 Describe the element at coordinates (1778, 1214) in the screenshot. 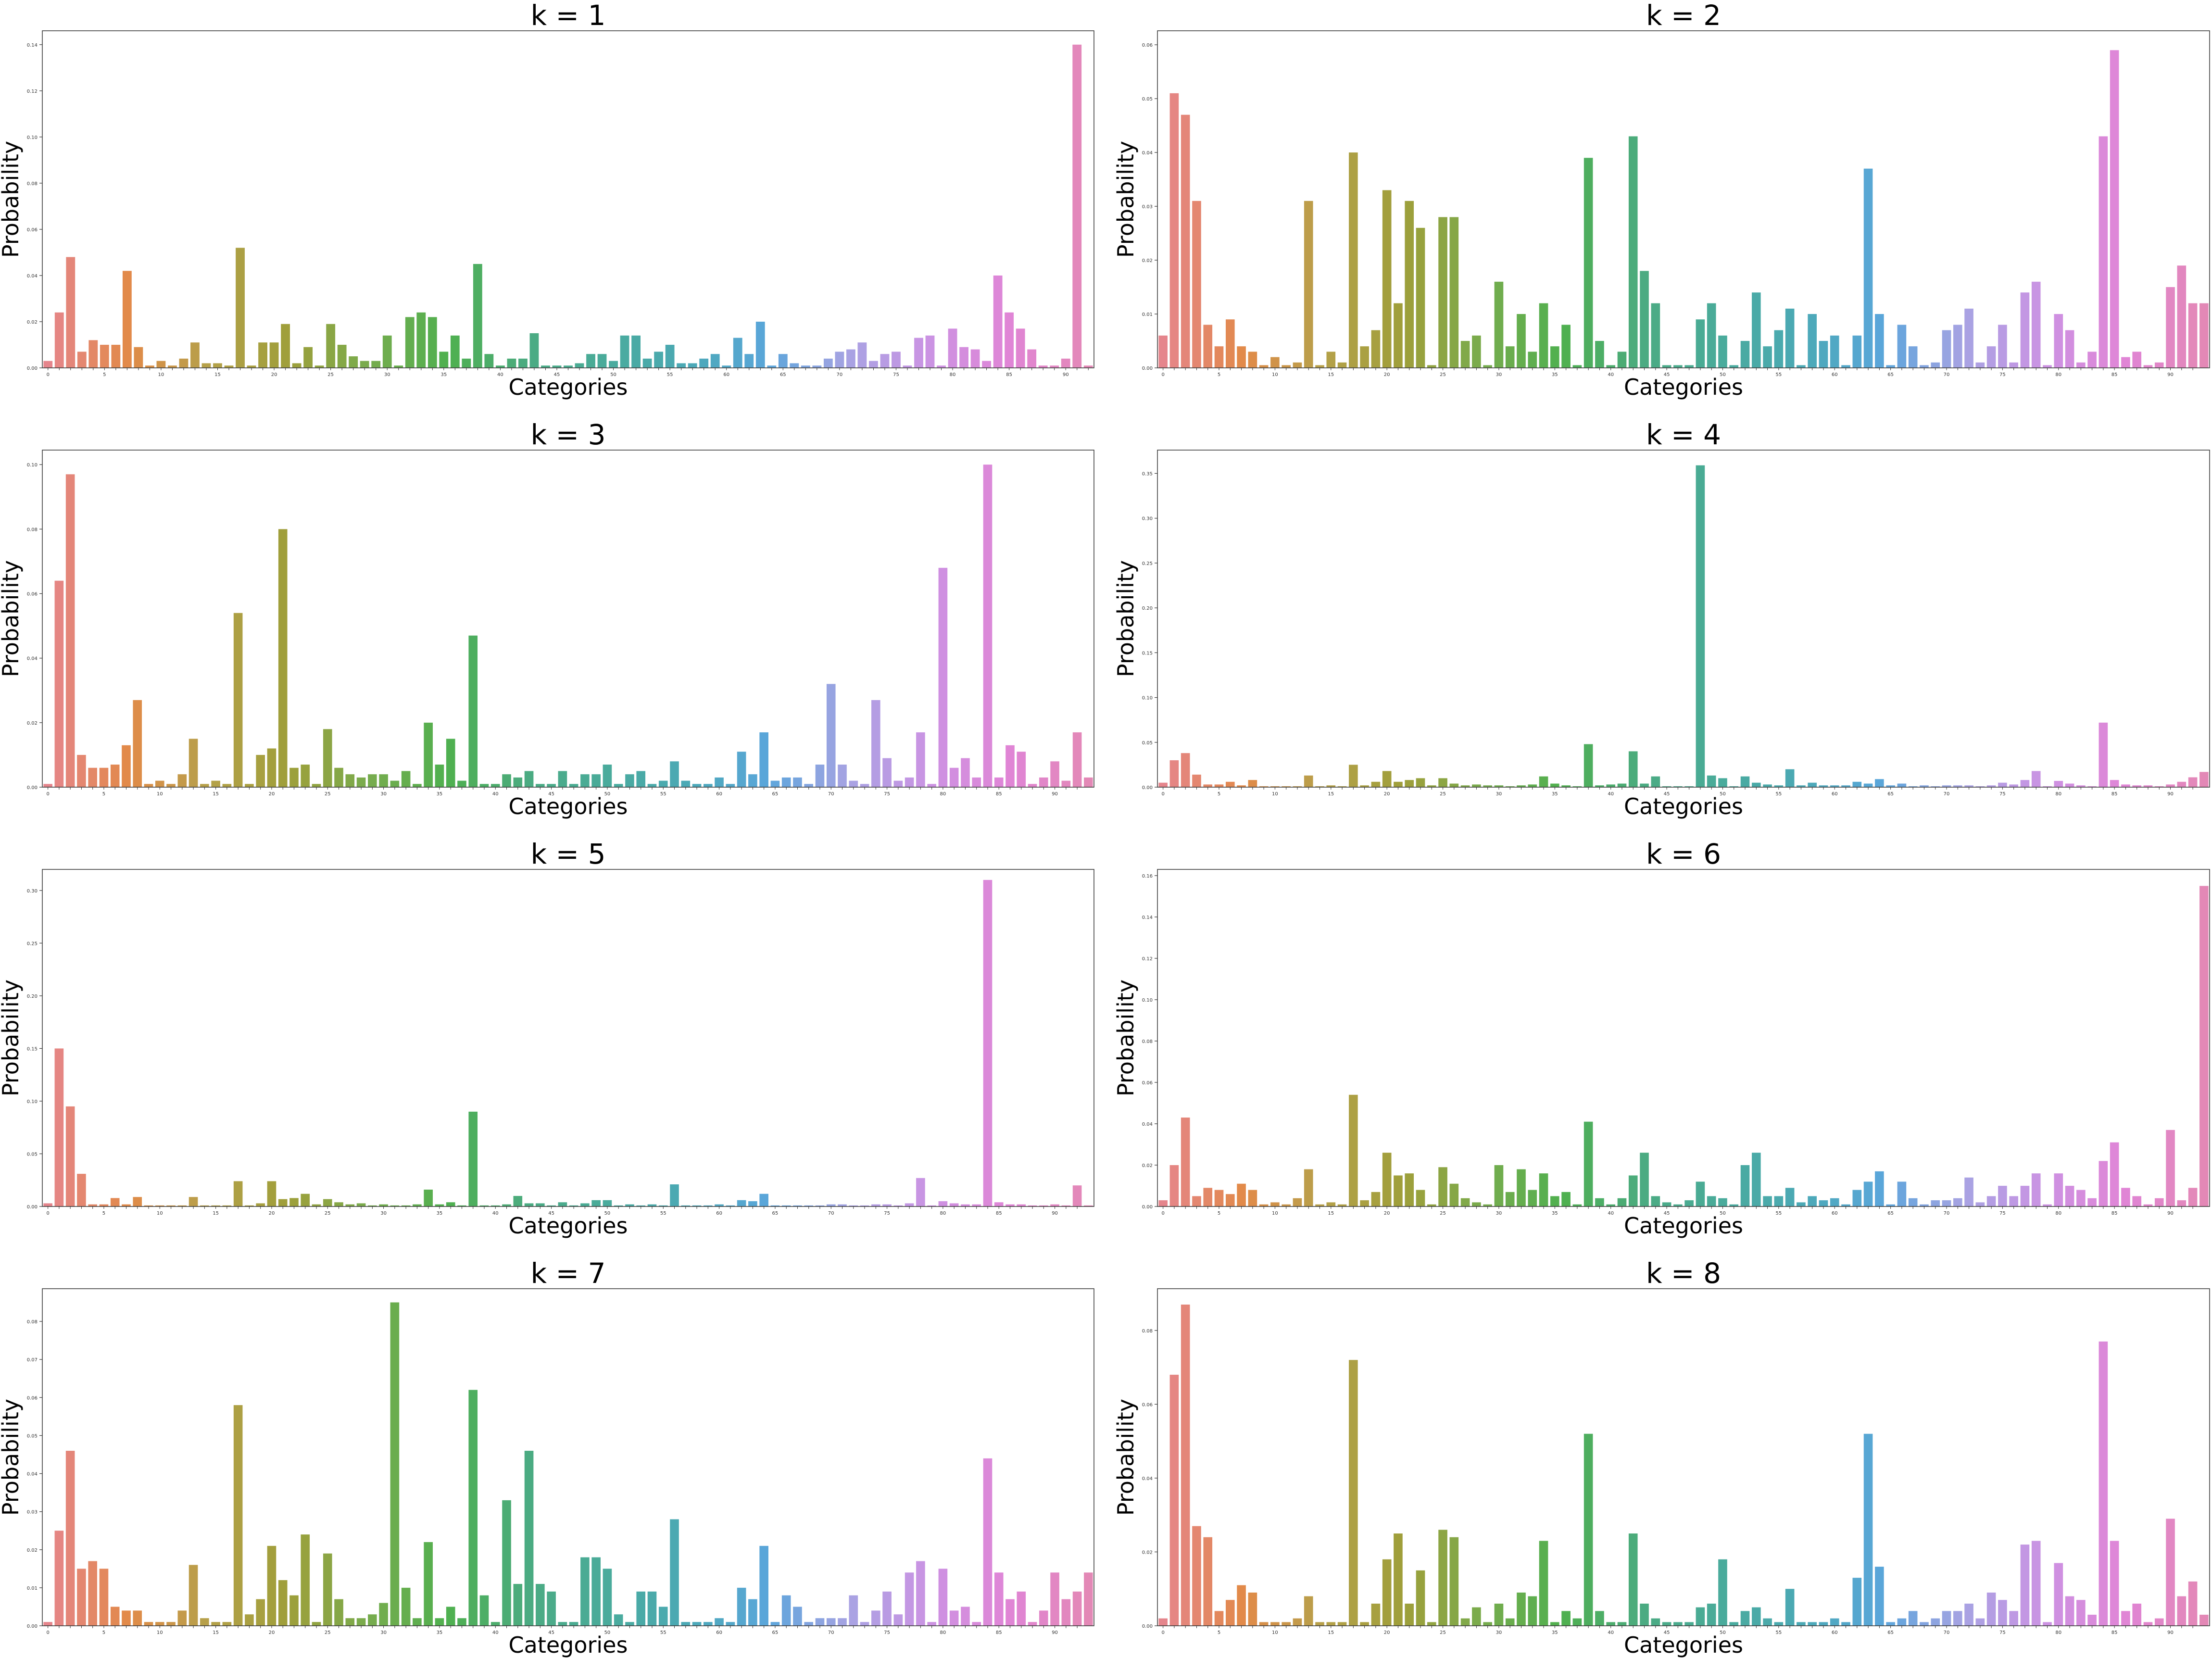

I see `x-tick-label: 55` at that location.